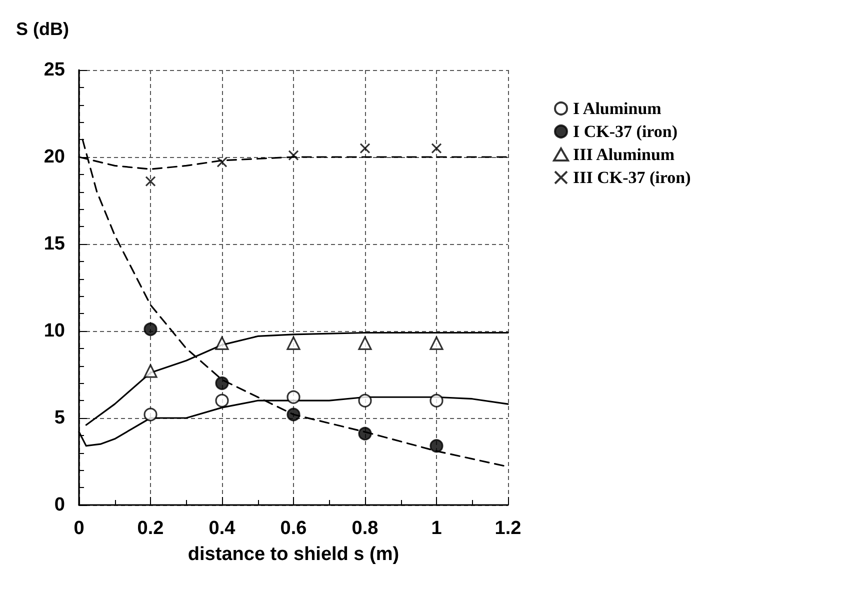 Image resolution: width=844 pixels, height=596 pixels. I want to click on x-tick-label: 0.6, so click(293, 528).